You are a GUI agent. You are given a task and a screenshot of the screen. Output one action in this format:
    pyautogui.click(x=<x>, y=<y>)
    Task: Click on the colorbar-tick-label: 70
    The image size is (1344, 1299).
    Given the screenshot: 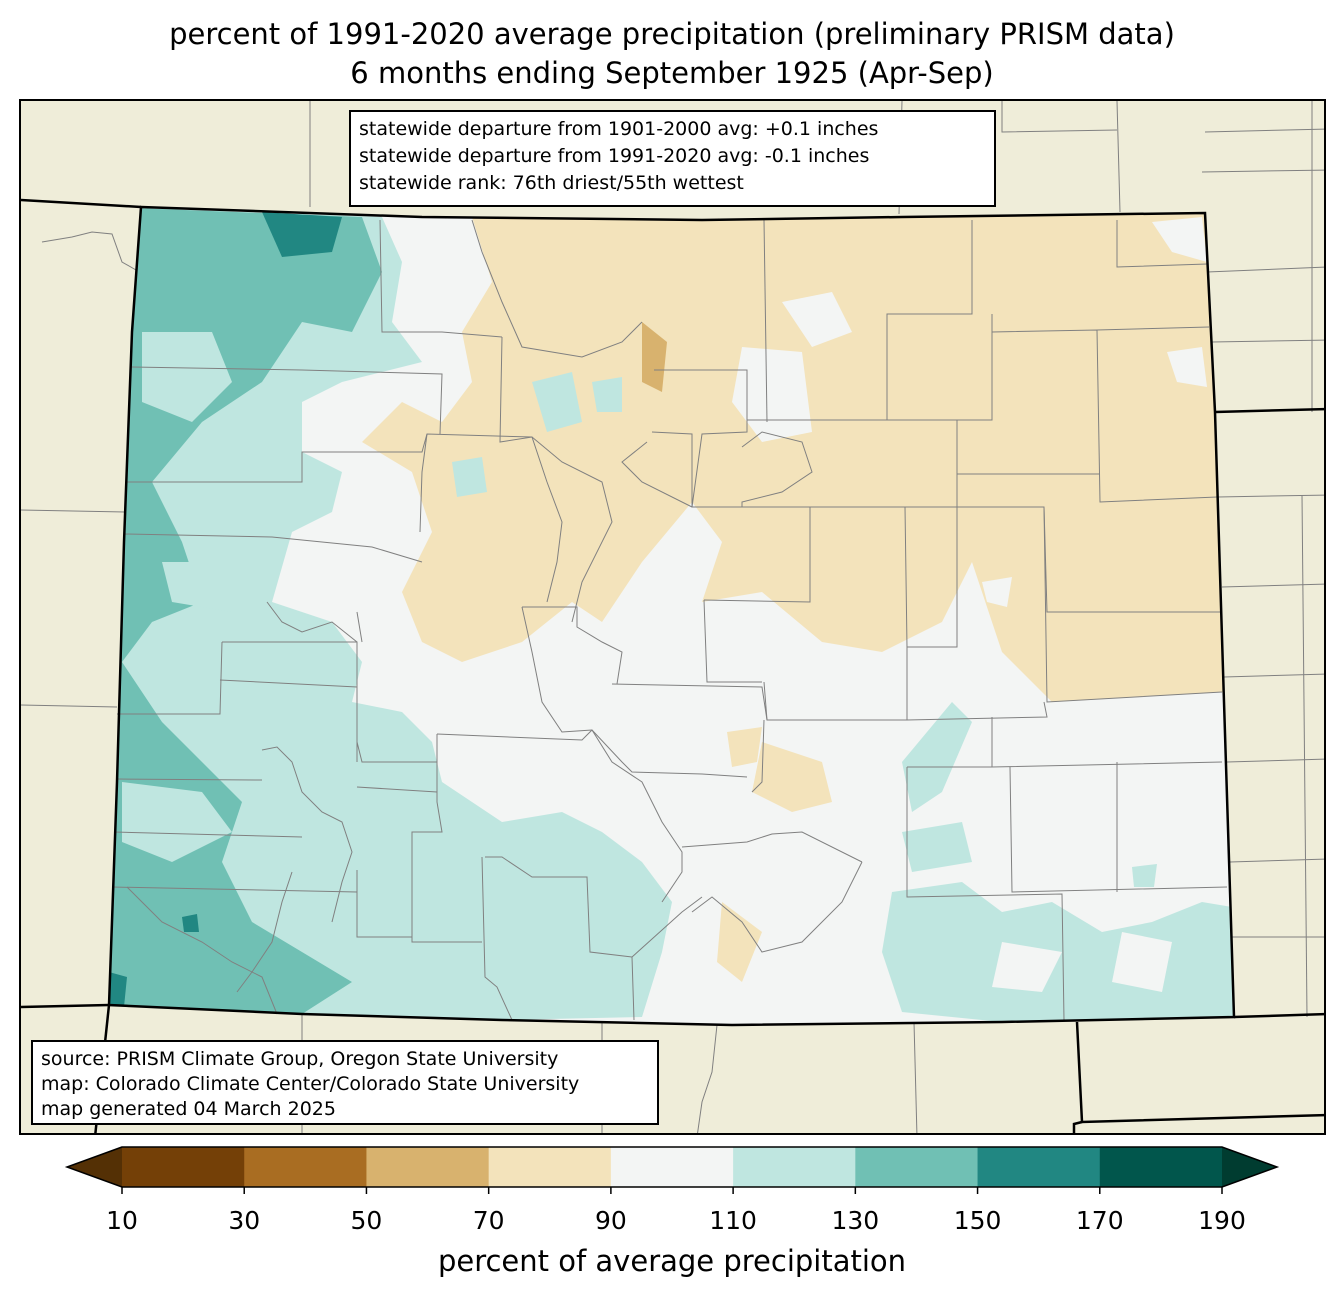 What is the action you would take?
    pyautogui.click(x=489, y=1220)
    